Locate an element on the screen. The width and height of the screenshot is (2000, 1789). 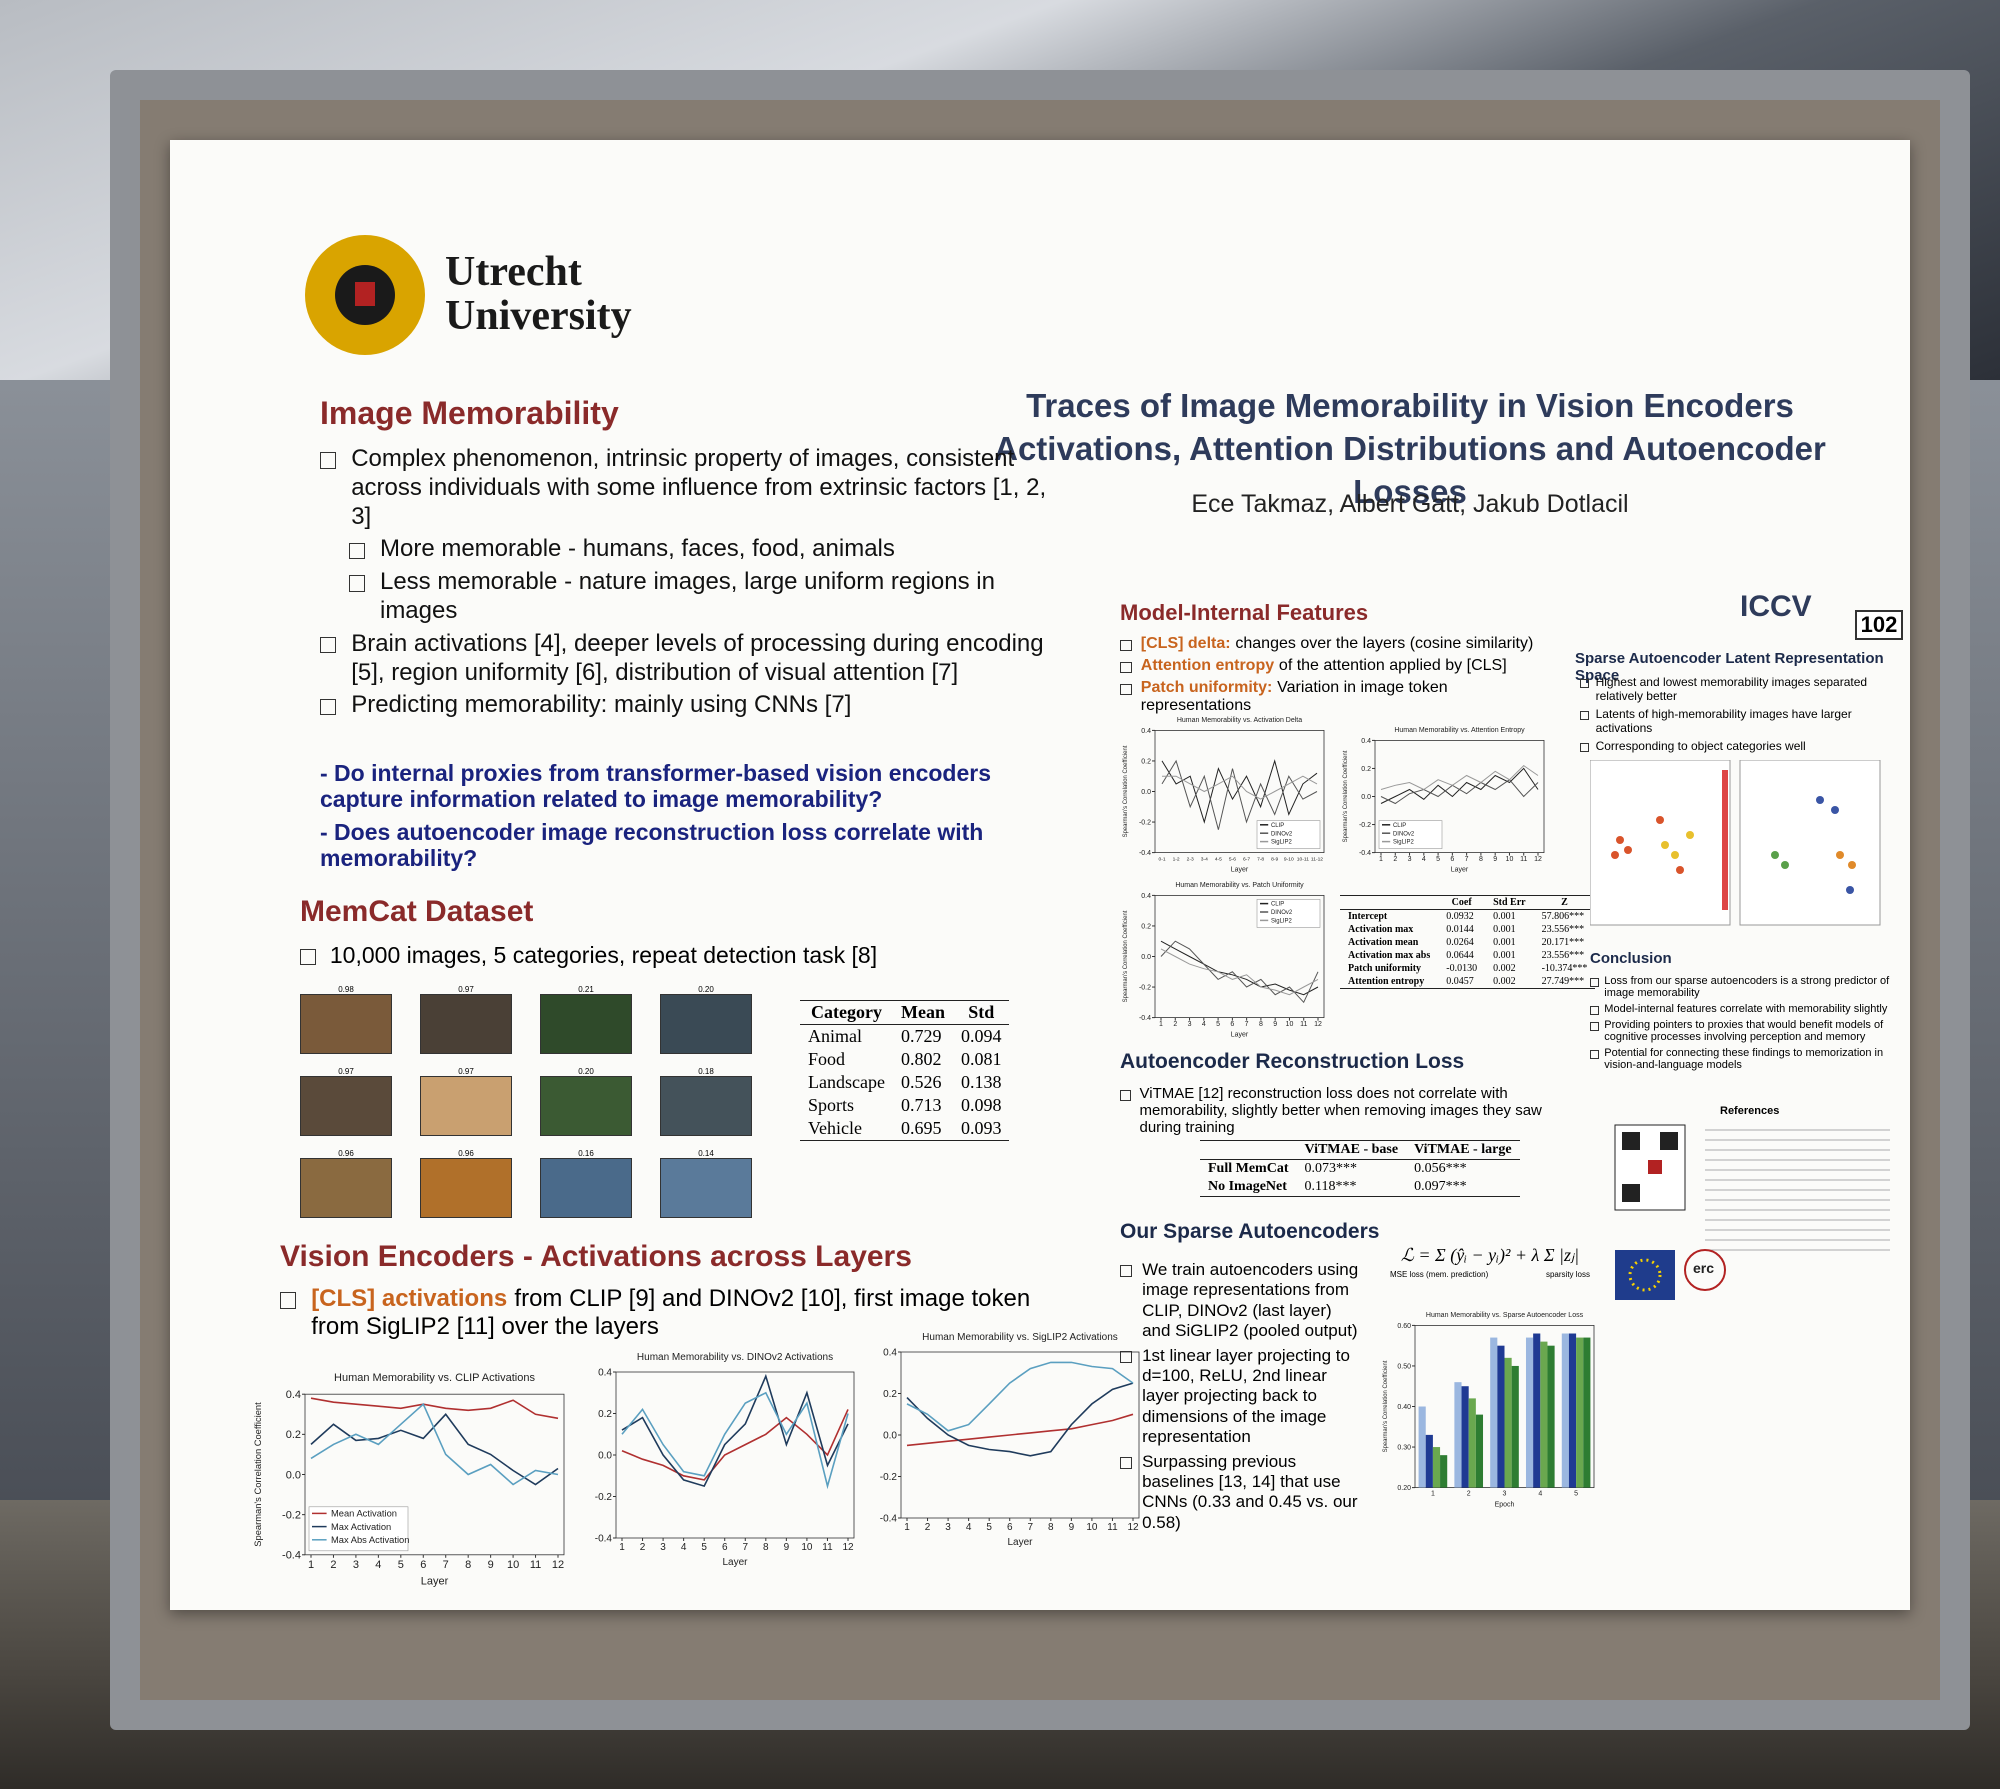
table-cell: Food is located at coordinates (827, 1059).